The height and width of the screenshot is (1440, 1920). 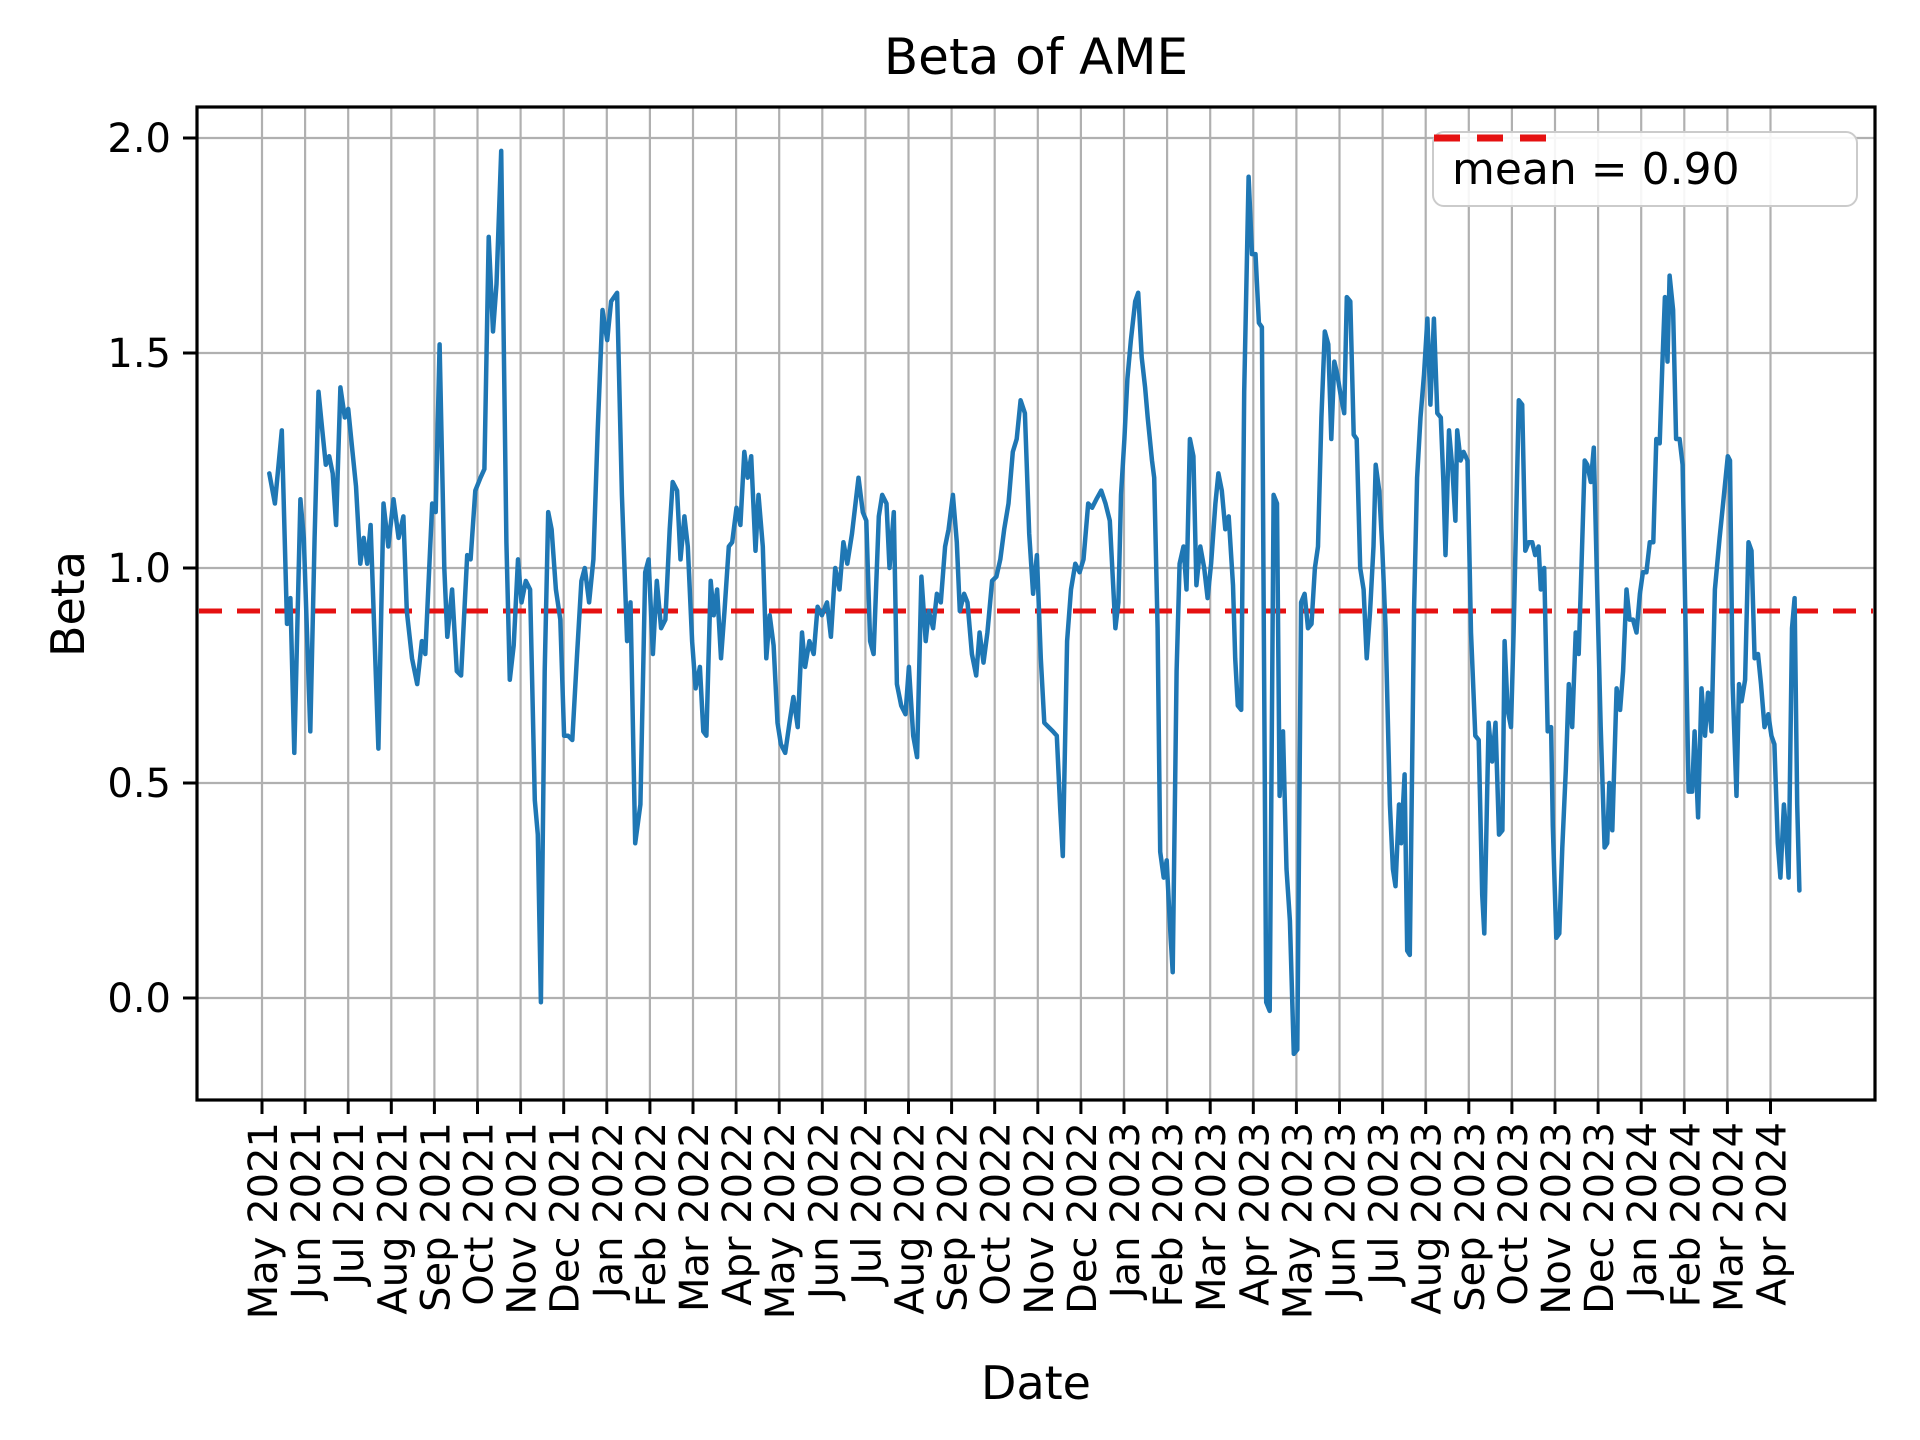 I want to click on x-tick-label: Mar 2022, so click(x=695, y=1217).